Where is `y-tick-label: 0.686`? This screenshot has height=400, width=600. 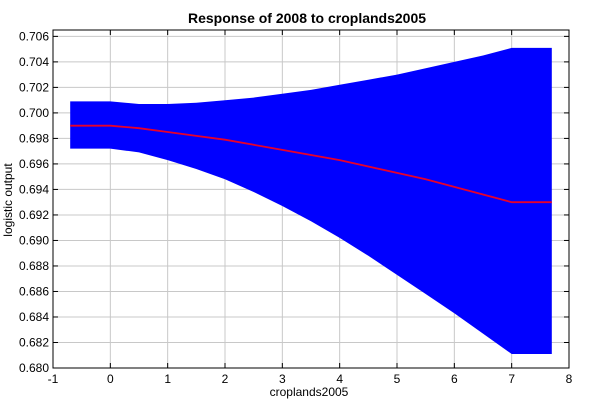 y-tick-label: 0.686 is located at coordinates (34, 291).